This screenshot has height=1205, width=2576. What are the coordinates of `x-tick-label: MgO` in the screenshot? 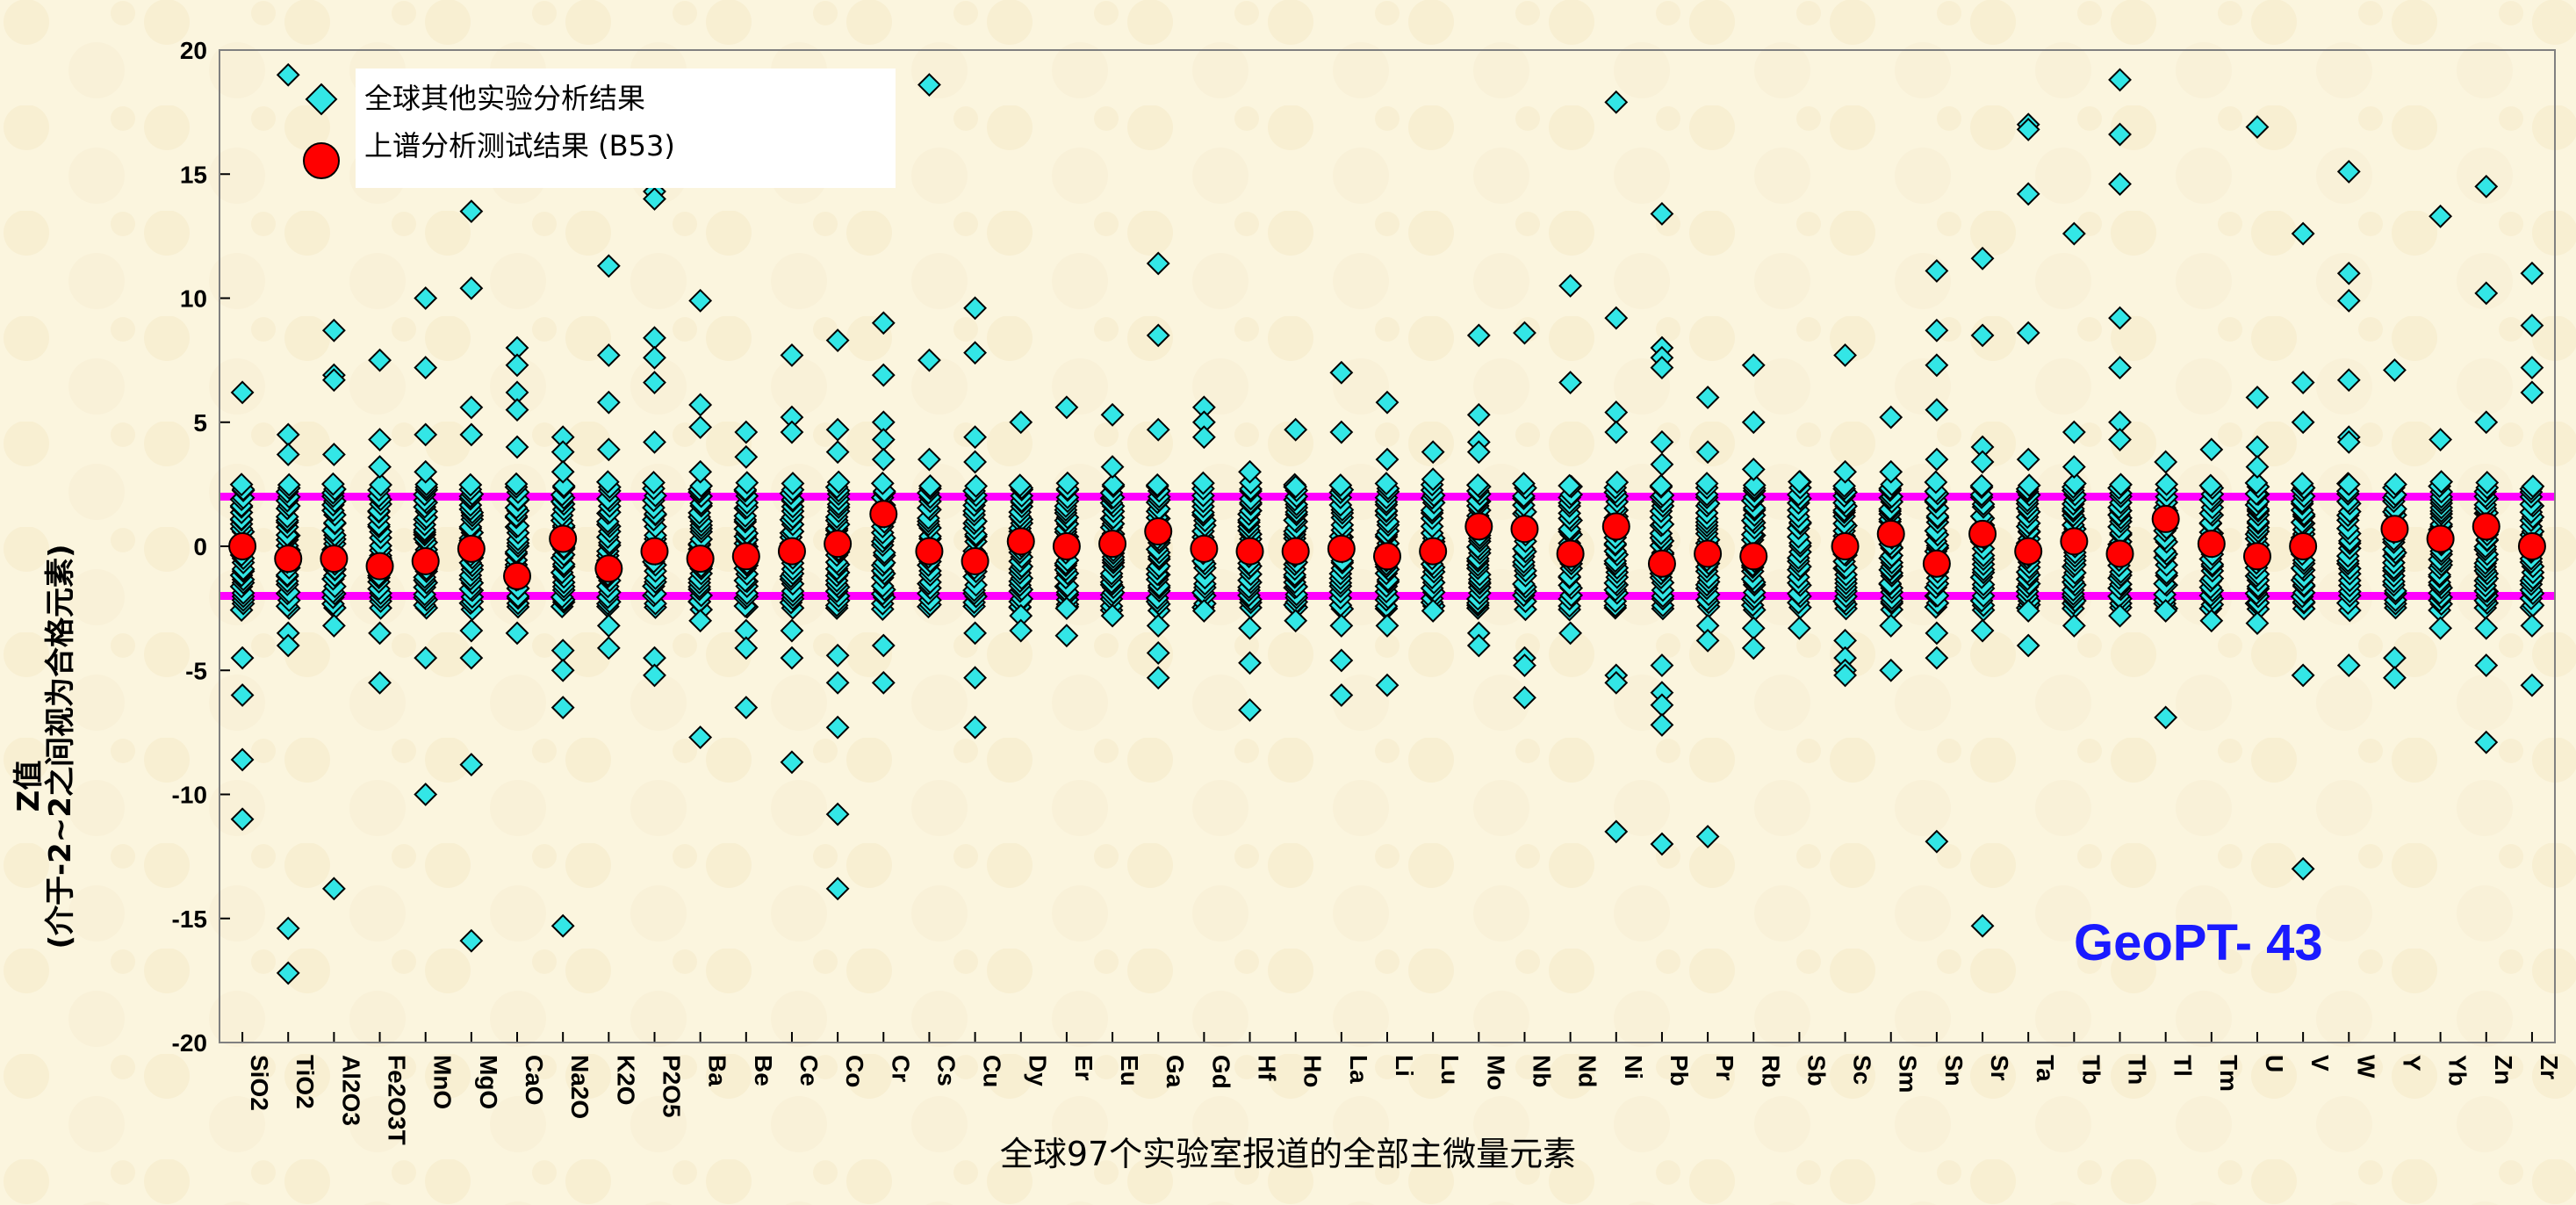 It's located at (488, 1082).